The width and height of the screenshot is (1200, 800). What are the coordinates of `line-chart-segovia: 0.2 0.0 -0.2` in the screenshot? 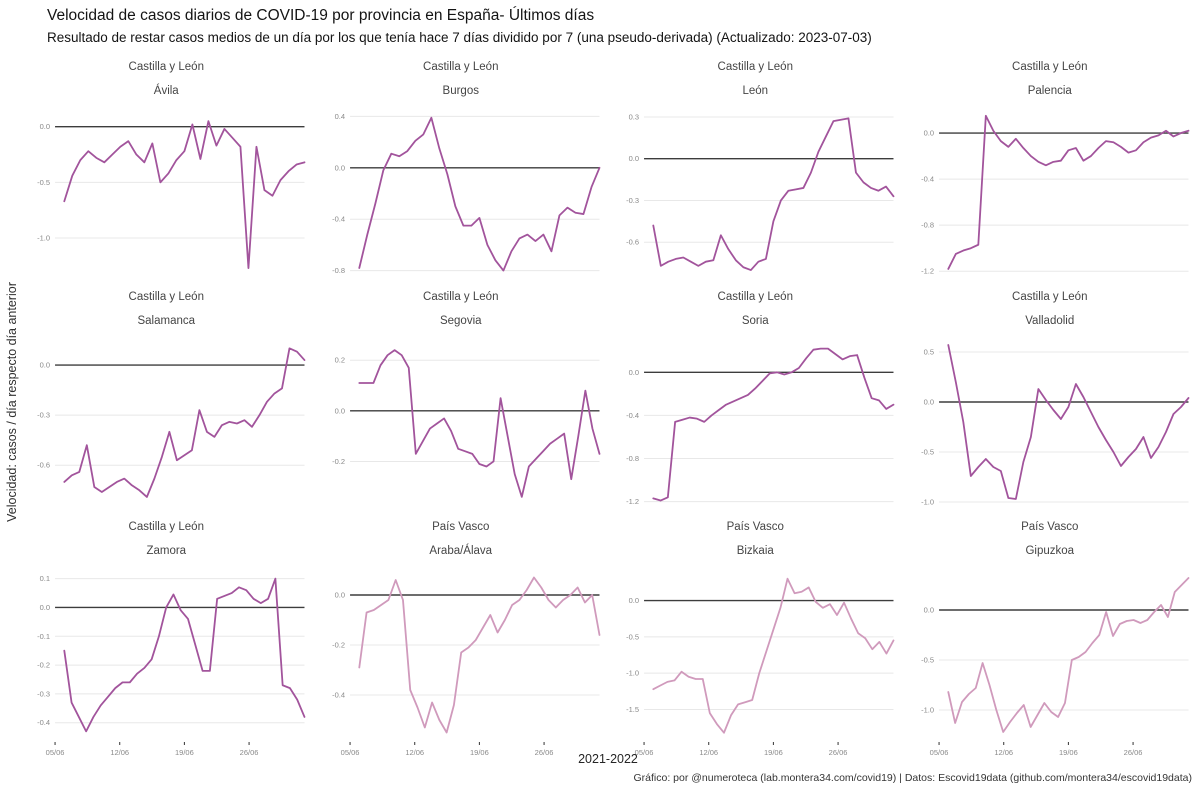 It's located at (466, 423).